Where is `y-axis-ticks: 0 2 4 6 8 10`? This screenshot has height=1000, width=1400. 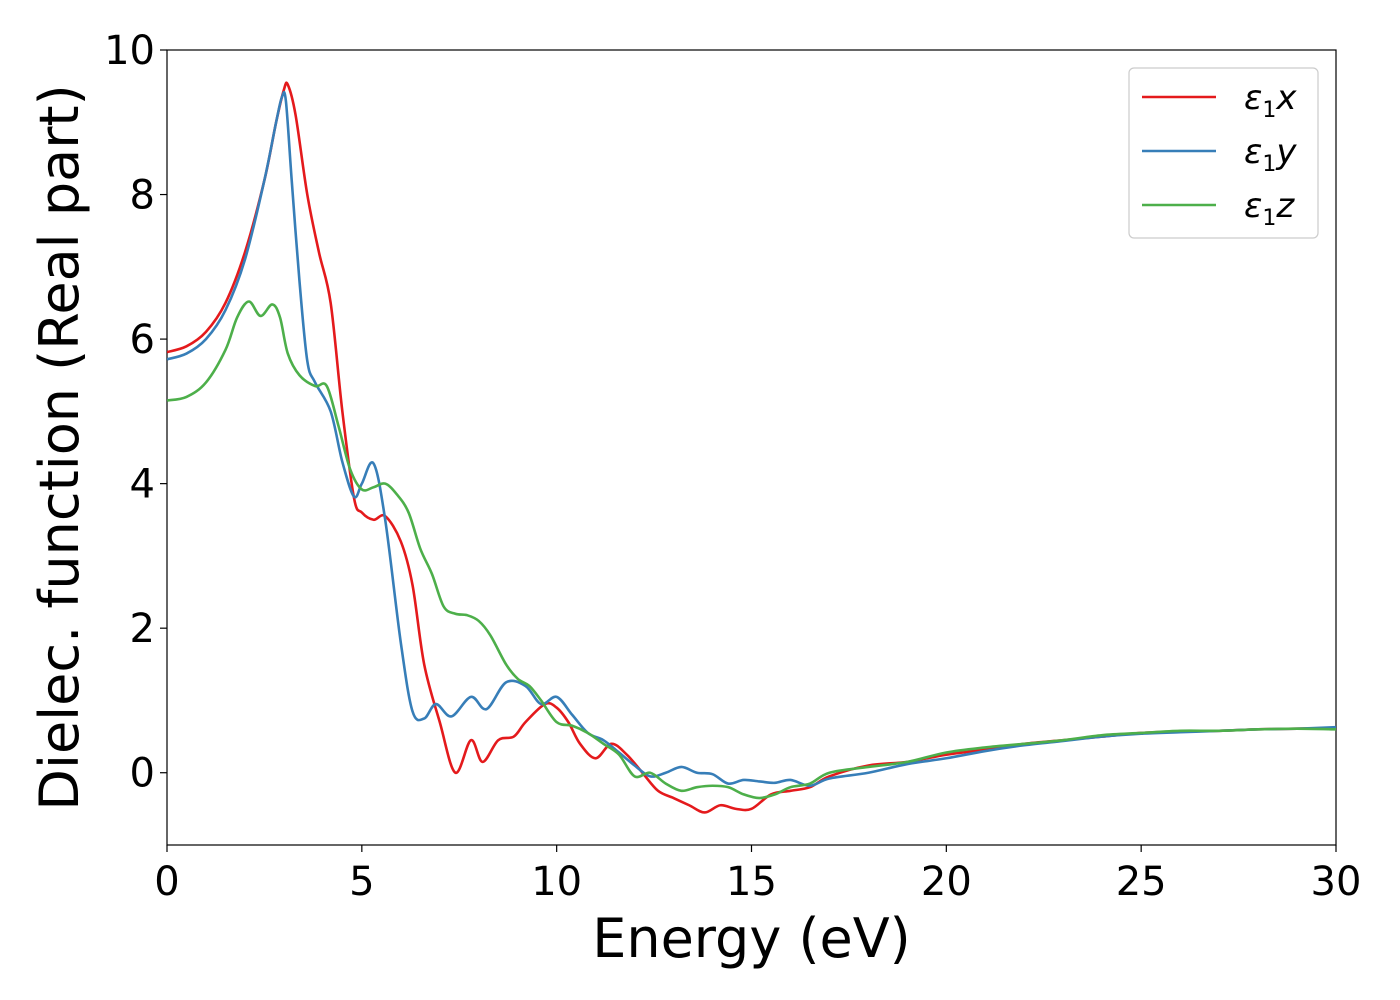 y-axis-ticks: 0 2 4 6 8 10 is located at coordinates (135, 412).